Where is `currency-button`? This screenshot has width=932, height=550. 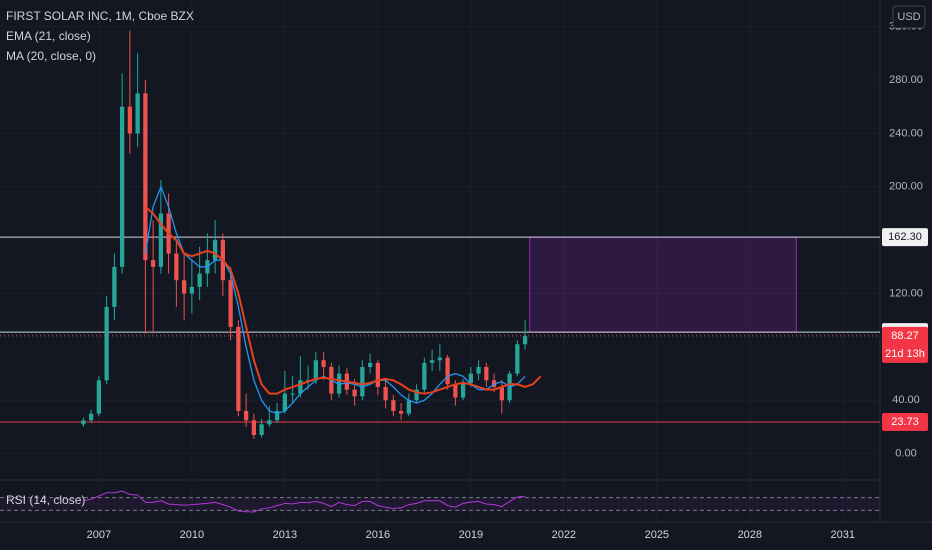 currency-button is located at coordinates (909, 17).